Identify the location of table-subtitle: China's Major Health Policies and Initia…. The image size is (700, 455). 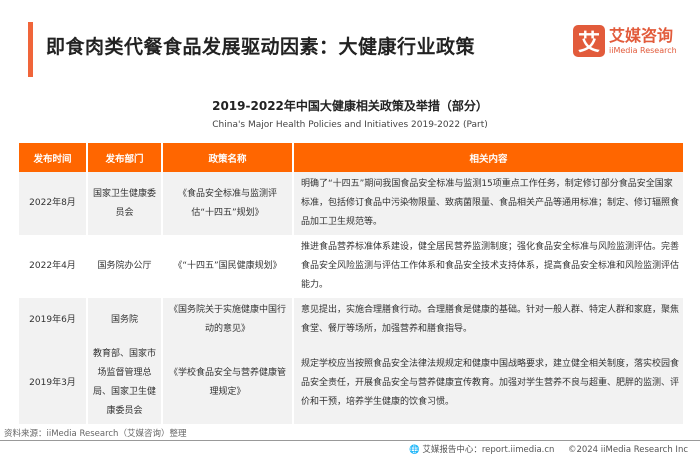
(350, 125).